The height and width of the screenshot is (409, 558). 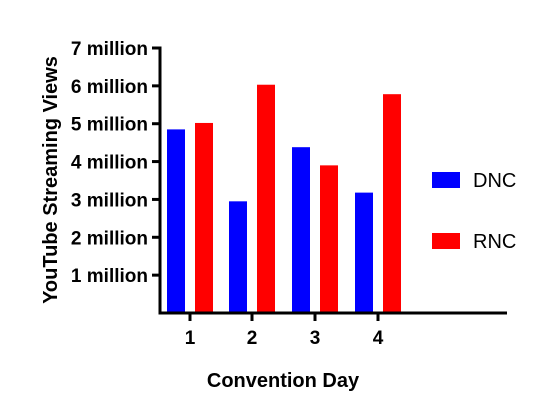 I want to click on legend-label-rnc: RNC, so click(x=494, y=242).